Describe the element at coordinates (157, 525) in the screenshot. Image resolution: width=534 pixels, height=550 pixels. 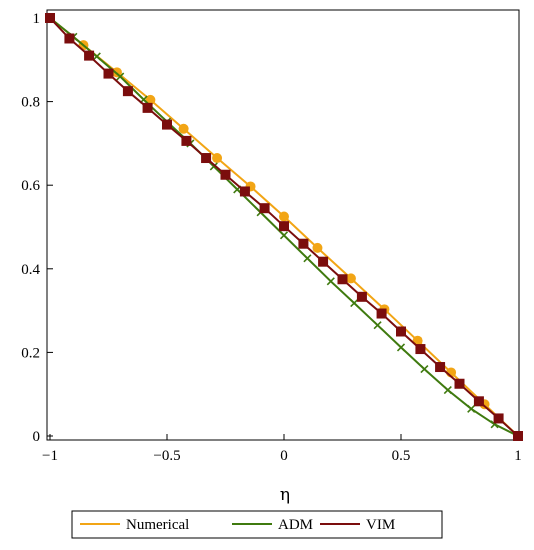
I see `legend-label: Numerical` at that location.